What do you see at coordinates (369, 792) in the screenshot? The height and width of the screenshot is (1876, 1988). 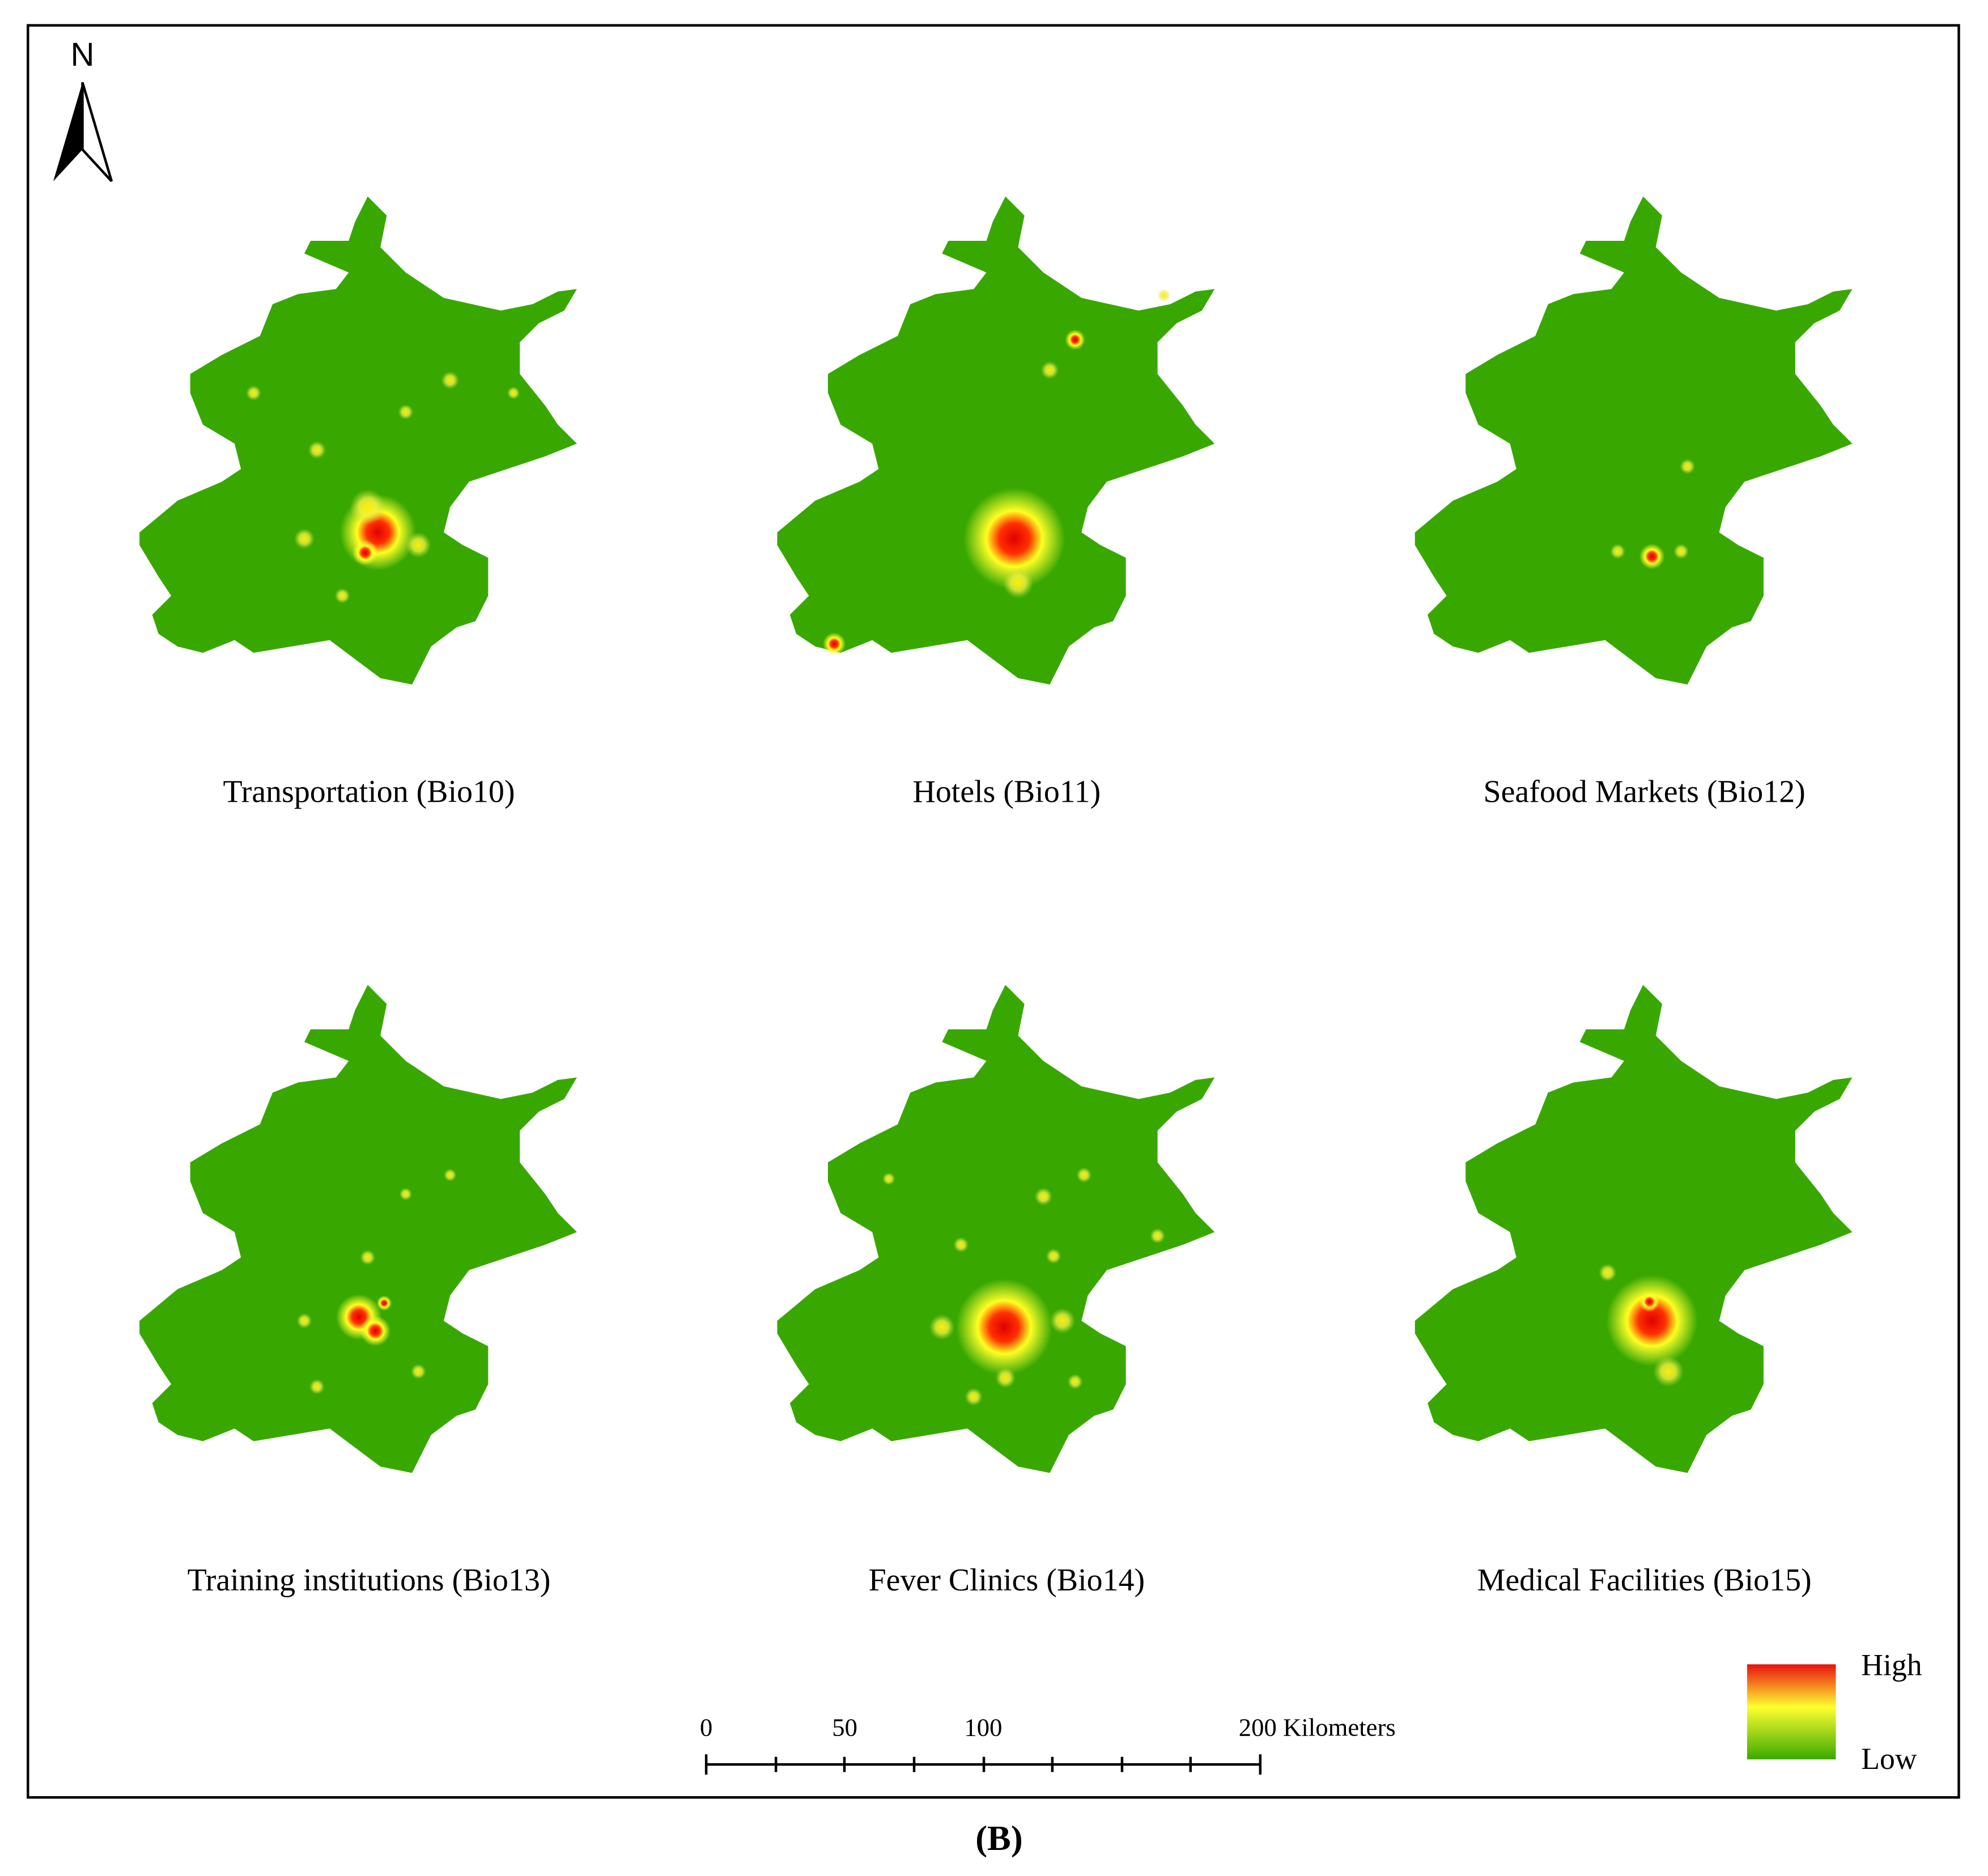 I see `panel-caption: Transportation (Bio10)` at bounding box center [369, 792].